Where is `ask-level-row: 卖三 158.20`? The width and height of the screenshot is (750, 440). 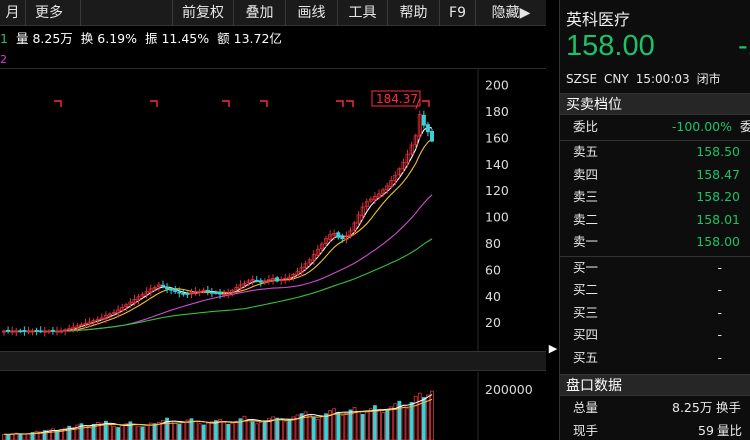 ask-level-row: 卖三 158.20 is located at coordinates (655, 197).